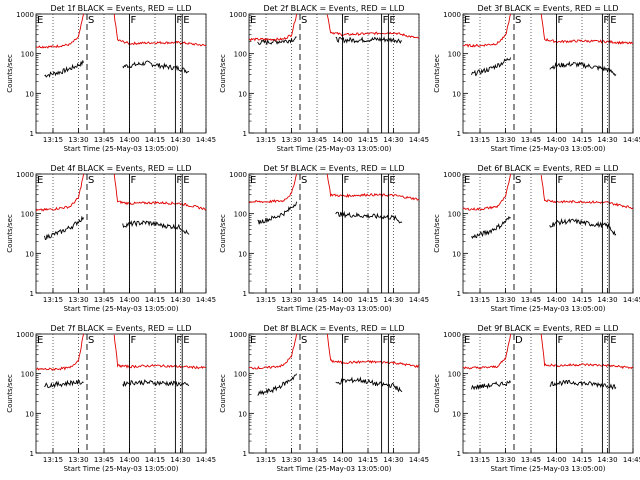 The height and width of the screenshot is (480, 640). What do you see at coordinates (519, 340) in the screenshot?
I see `event-marker-label: D` at bounding box center [519, 340].